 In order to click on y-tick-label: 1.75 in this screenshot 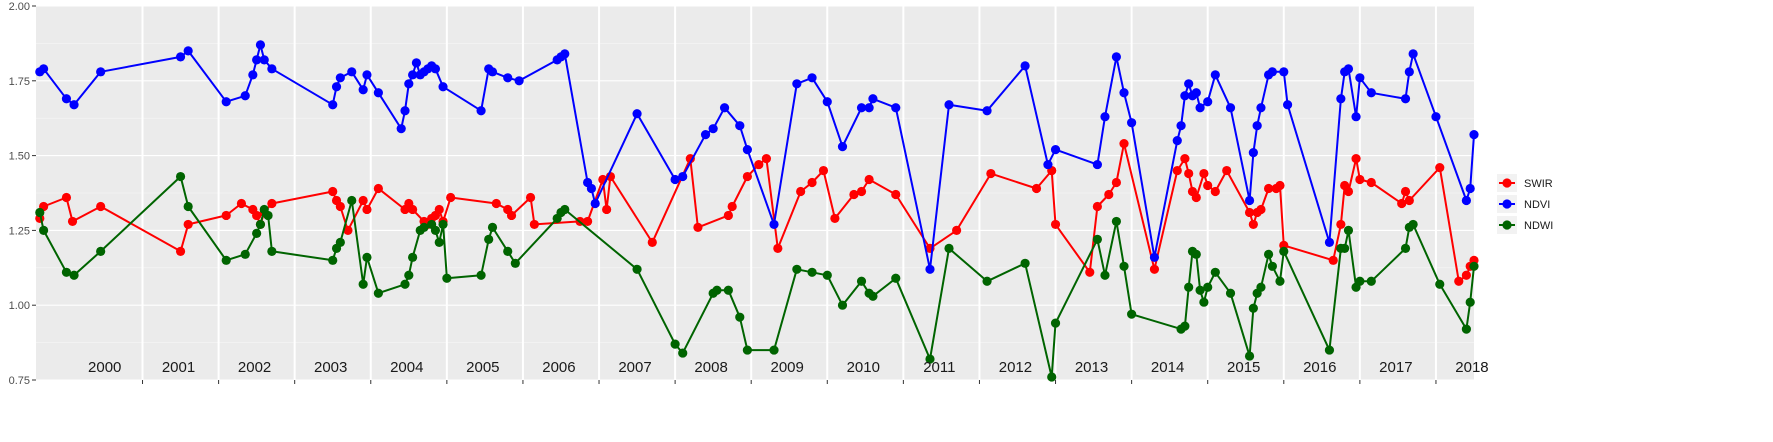, I will do `click(19, 82)`.